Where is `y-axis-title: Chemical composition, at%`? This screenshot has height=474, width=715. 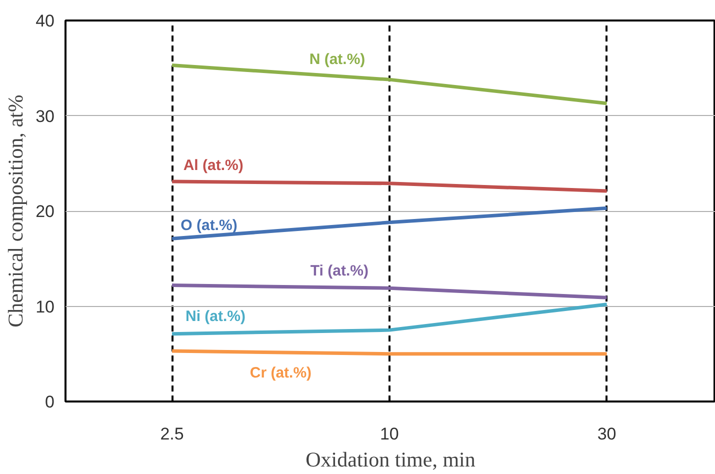 y-axis-title: Chemical composition, at% is located at coordinates (16, 211).